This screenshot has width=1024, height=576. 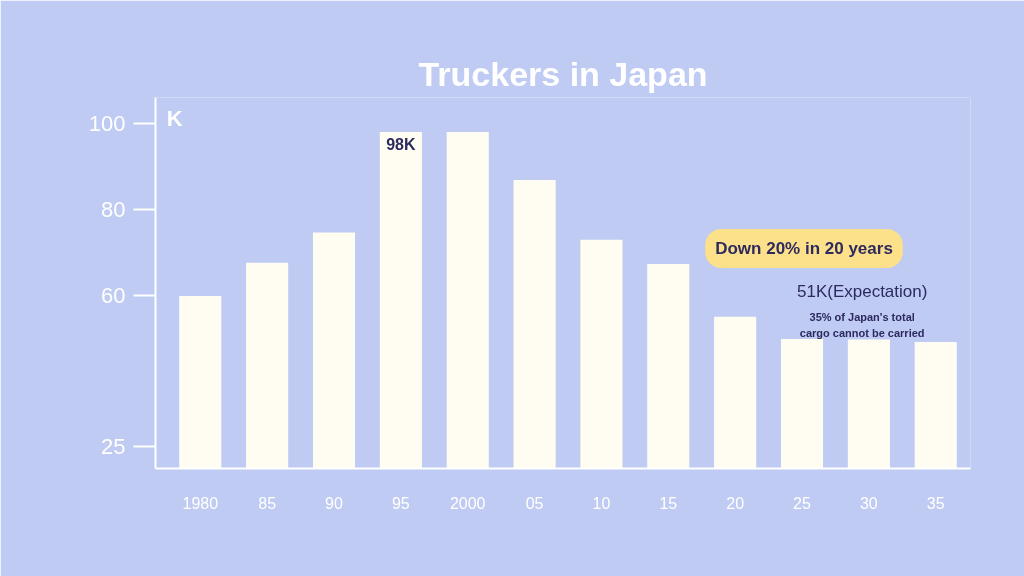 I want to click on x-tick-label: 2000, so click(x=467, y=503).